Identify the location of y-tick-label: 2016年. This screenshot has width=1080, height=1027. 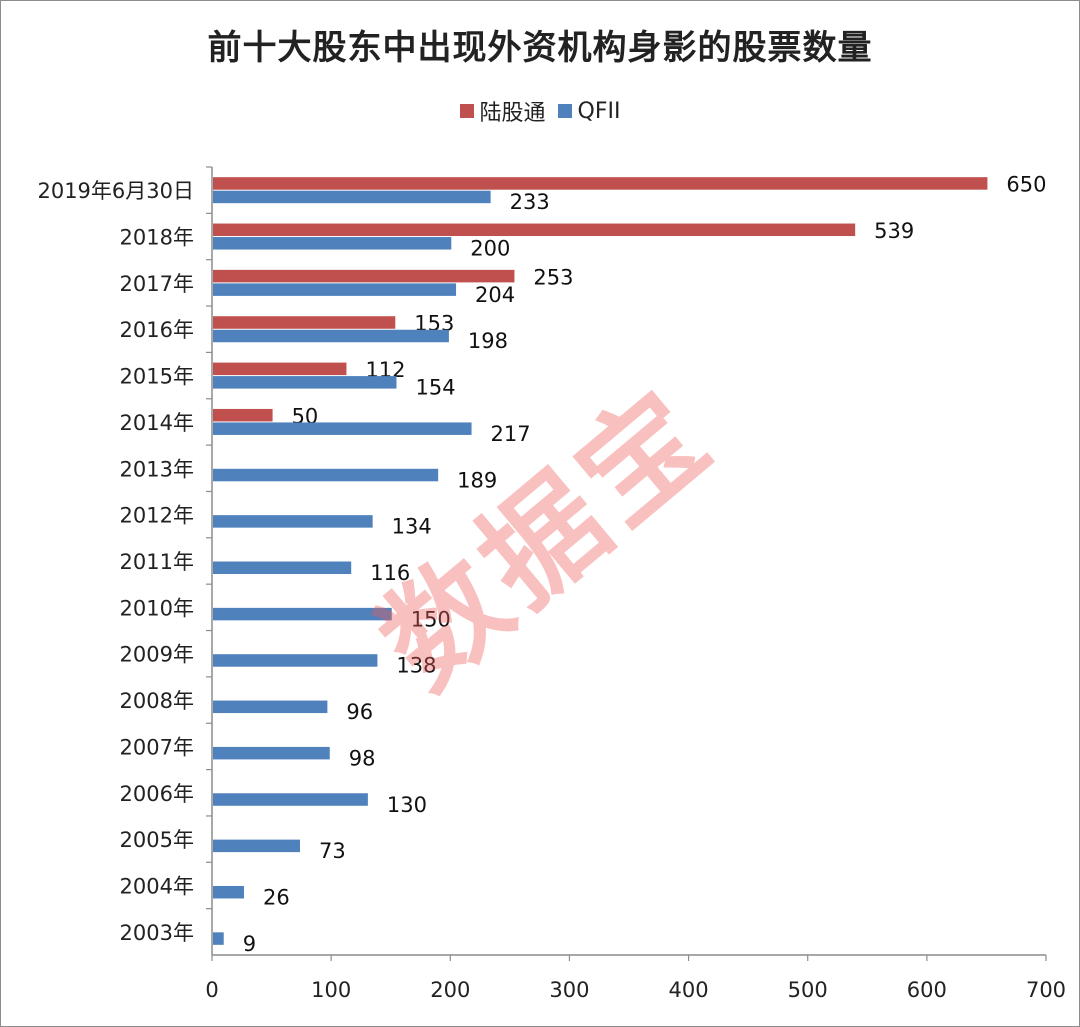
(157, 330).